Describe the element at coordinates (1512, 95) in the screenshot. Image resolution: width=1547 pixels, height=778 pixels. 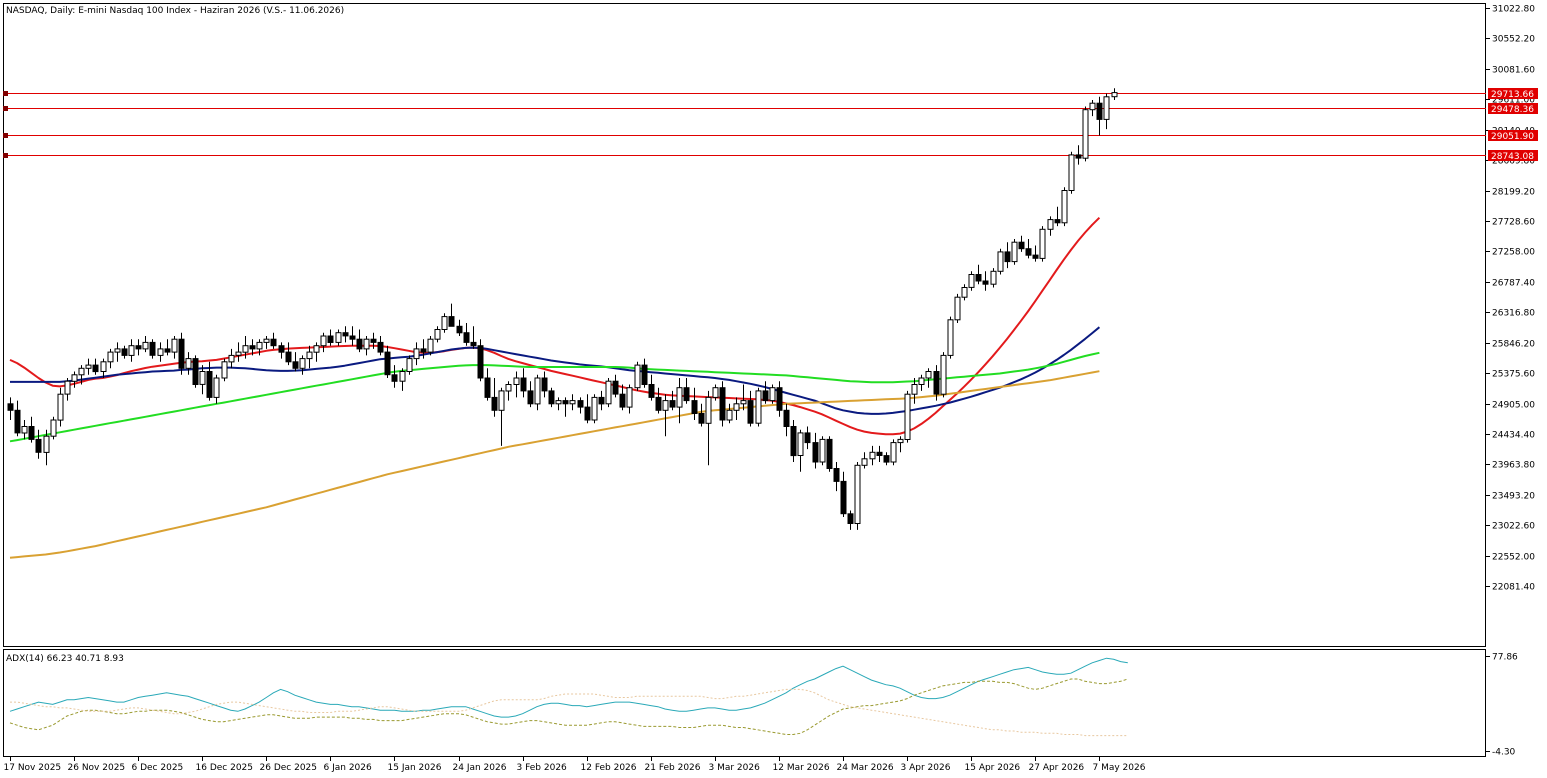
I see `level-label-0: 29713.66` at that location.